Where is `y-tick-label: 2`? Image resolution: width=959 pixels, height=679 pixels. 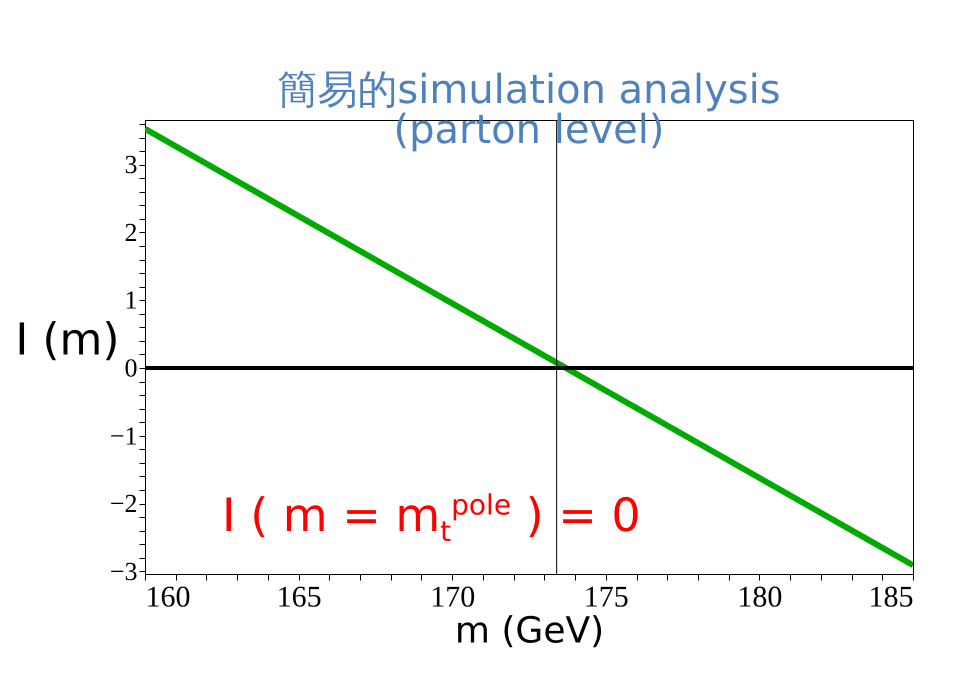 y-tick-label: 2 is located at coordinates (131, 232).